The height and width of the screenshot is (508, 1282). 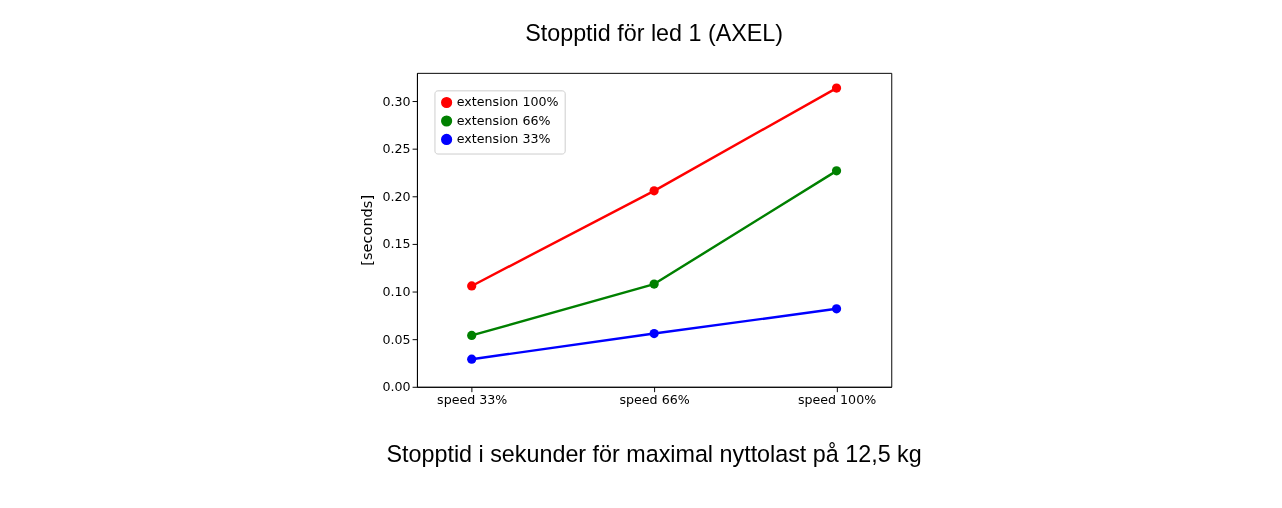 I want to click on y-tick-label: 0.05, so click(x=396, y=339).